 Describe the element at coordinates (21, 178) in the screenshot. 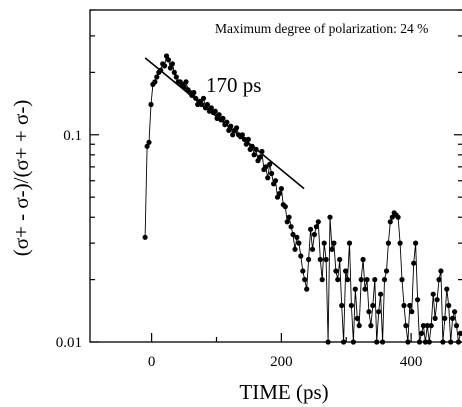

I see `y-axis-title: (σ+ - σ-)/(σ+ + σ-)` at that location.